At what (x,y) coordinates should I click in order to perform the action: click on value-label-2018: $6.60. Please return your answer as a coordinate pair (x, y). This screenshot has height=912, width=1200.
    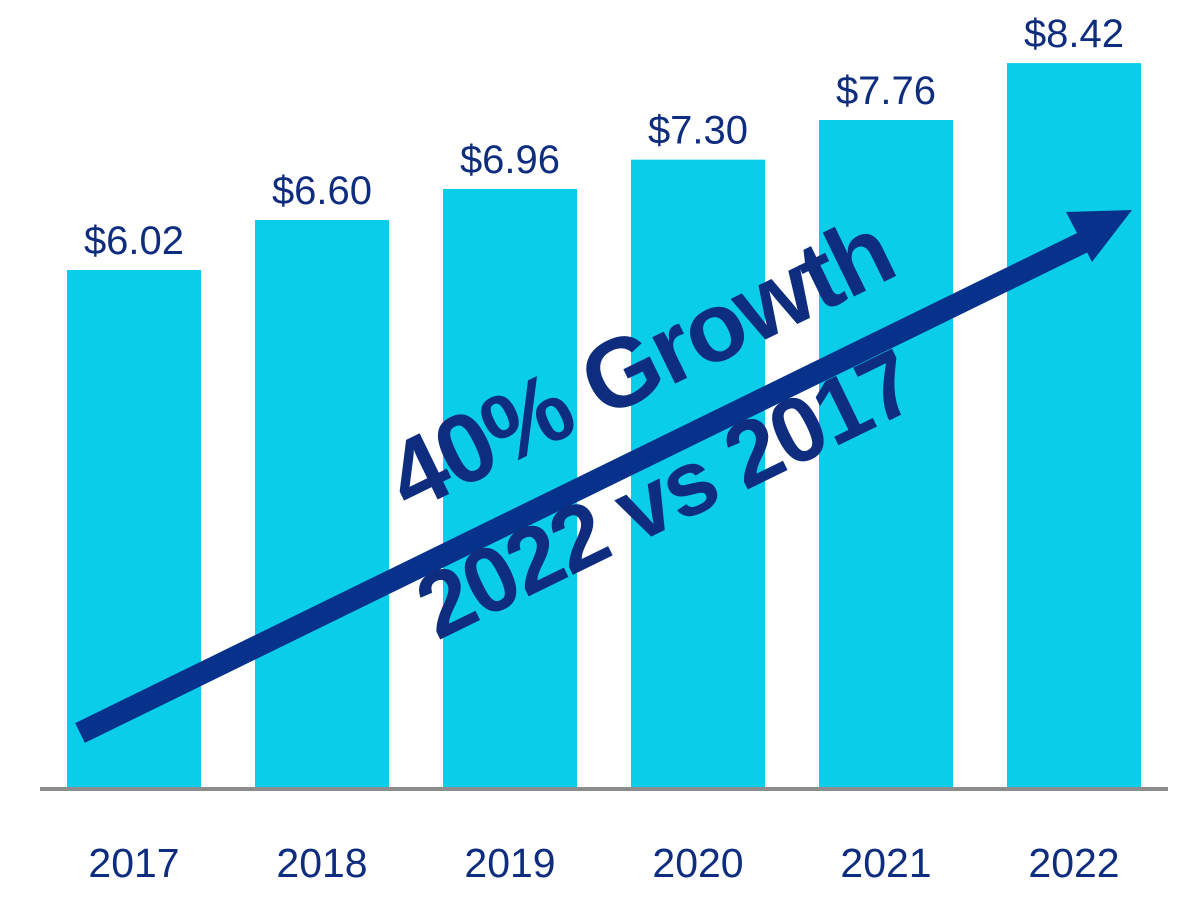
    Looking at the image, I should click on (322, 191).